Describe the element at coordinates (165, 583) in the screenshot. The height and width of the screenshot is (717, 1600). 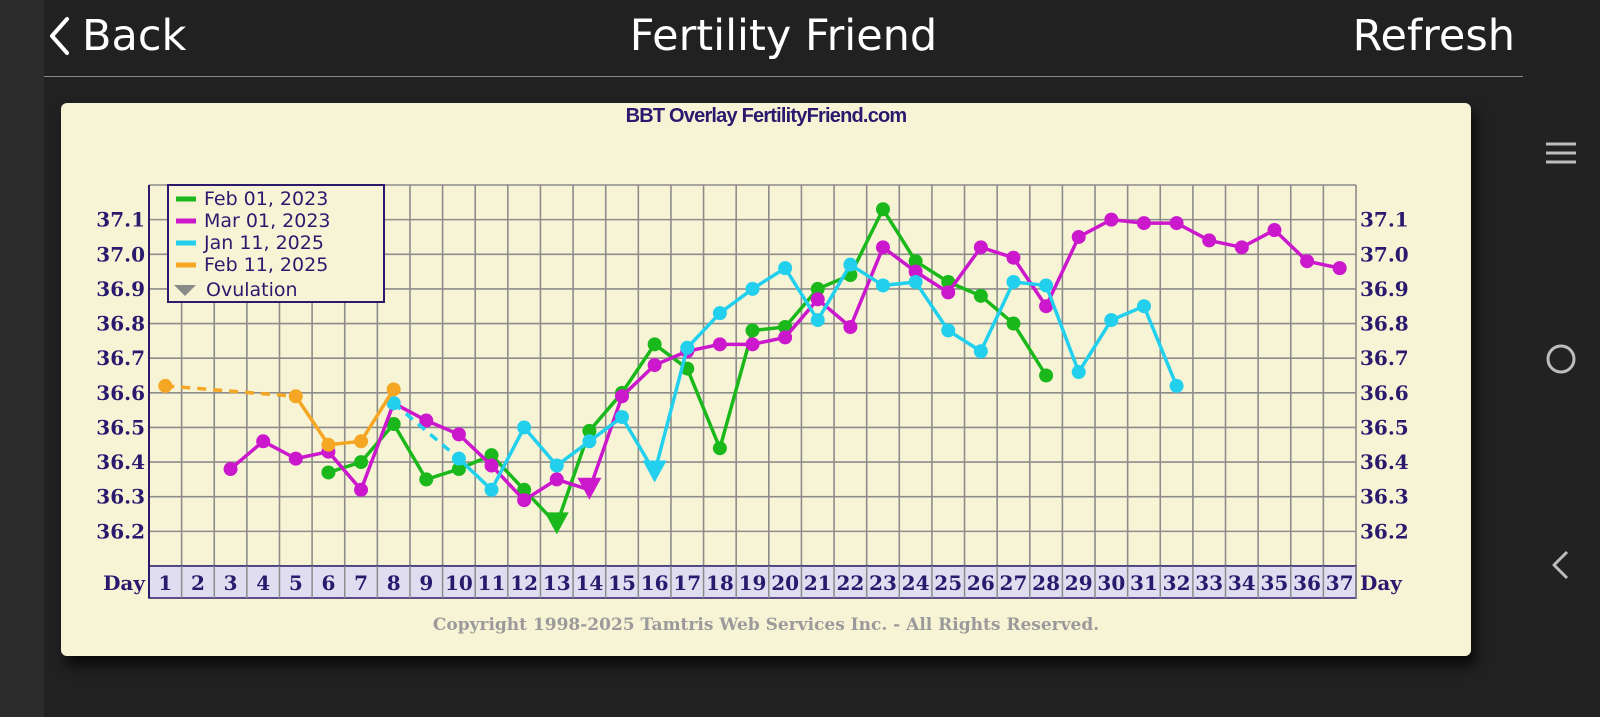
I see `x-tick-label: 1` at that location.